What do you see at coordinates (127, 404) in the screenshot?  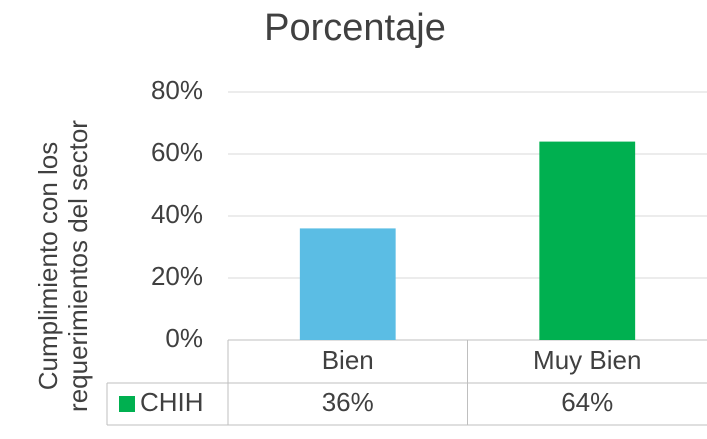 I see `legend-key` at bounding box center [127, 404].